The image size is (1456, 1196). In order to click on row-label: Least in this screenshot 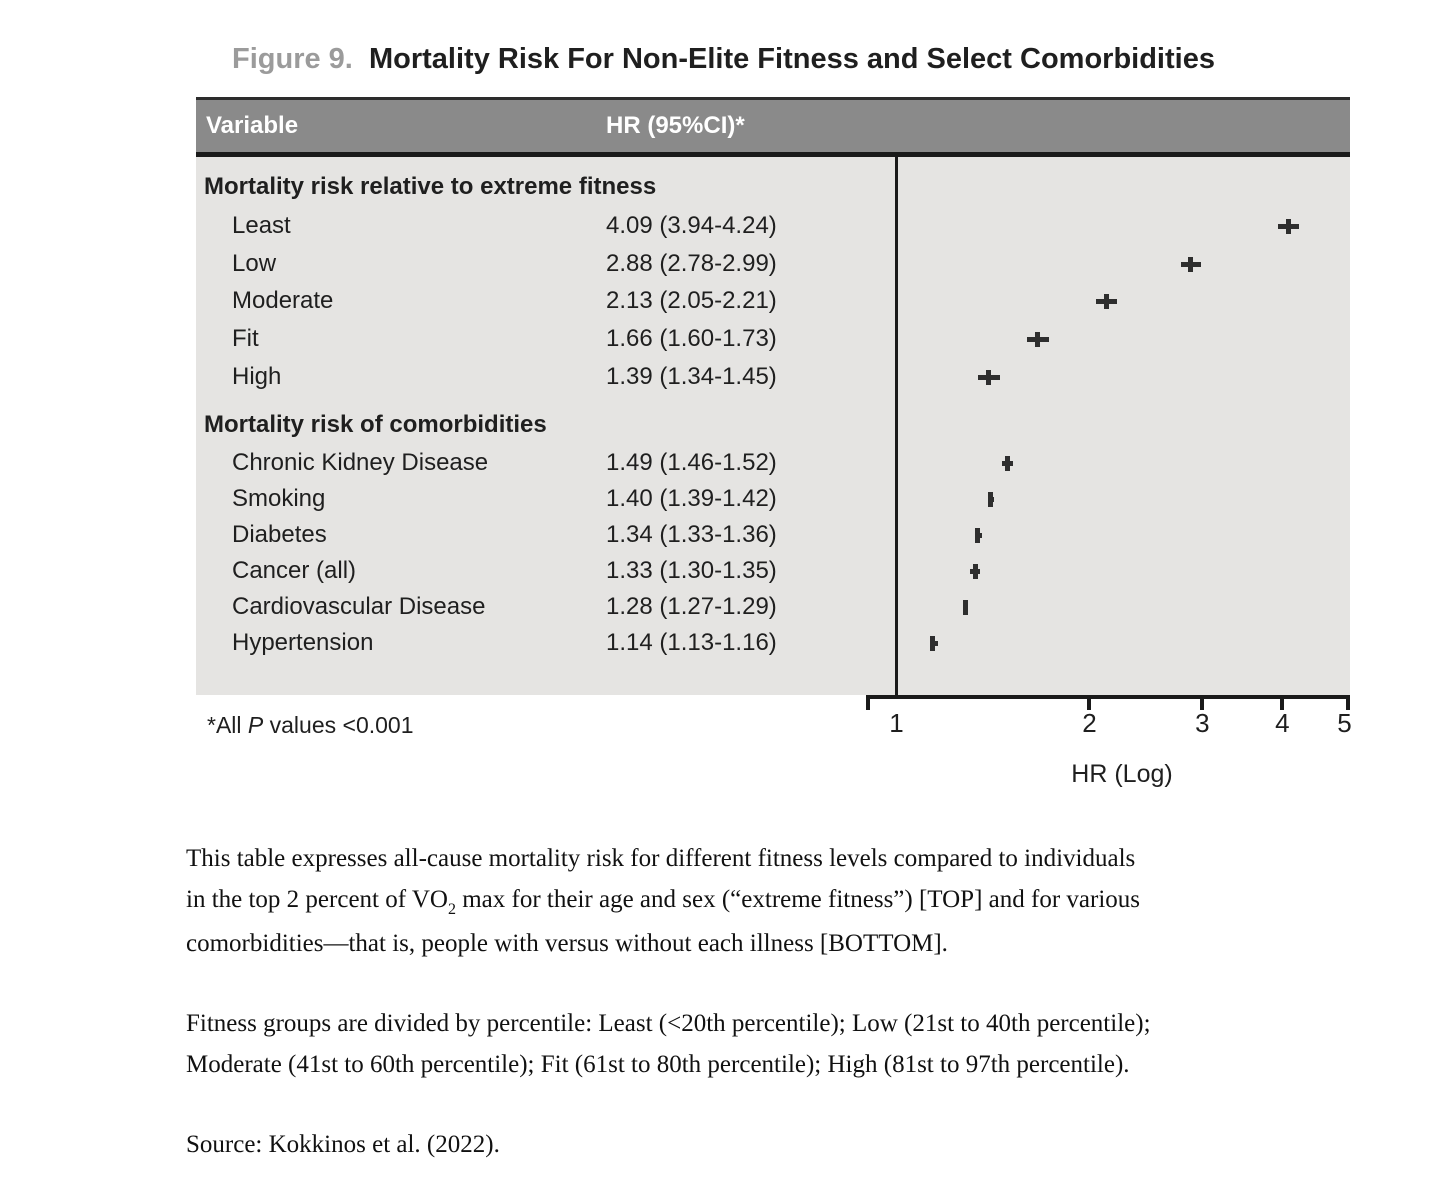, I will do `click(261, 225)`.